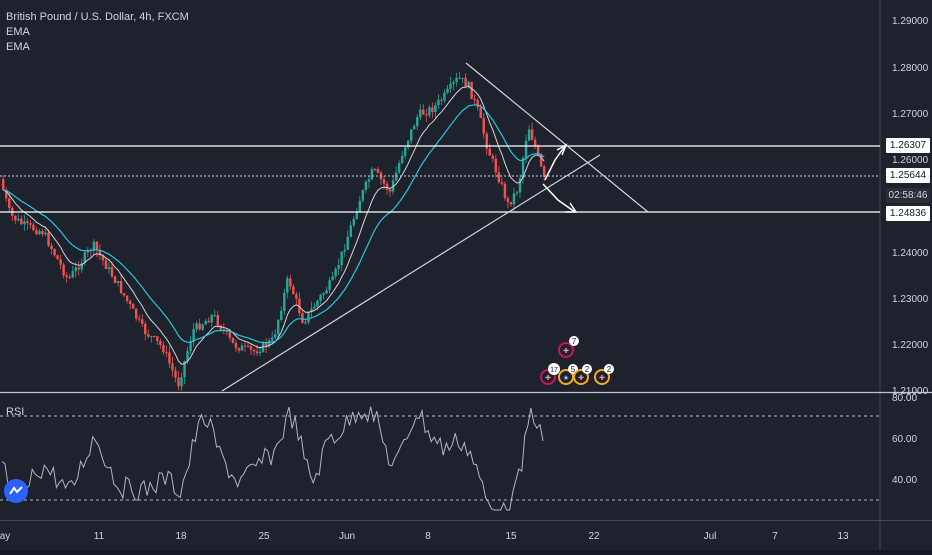  Describe the element at coordinates (910, 21) in the screenshot. I see `price-tick: 1.29000` at that location.